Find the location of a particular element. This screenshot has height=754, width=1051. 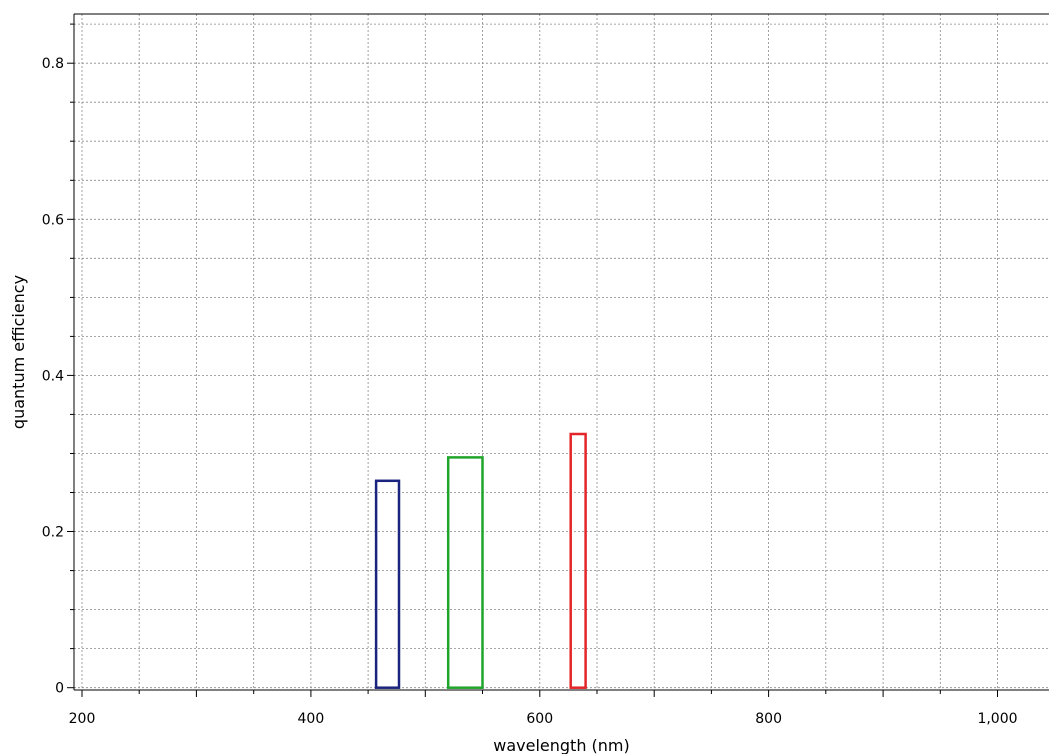

bars is located at coordinates (480, 560).